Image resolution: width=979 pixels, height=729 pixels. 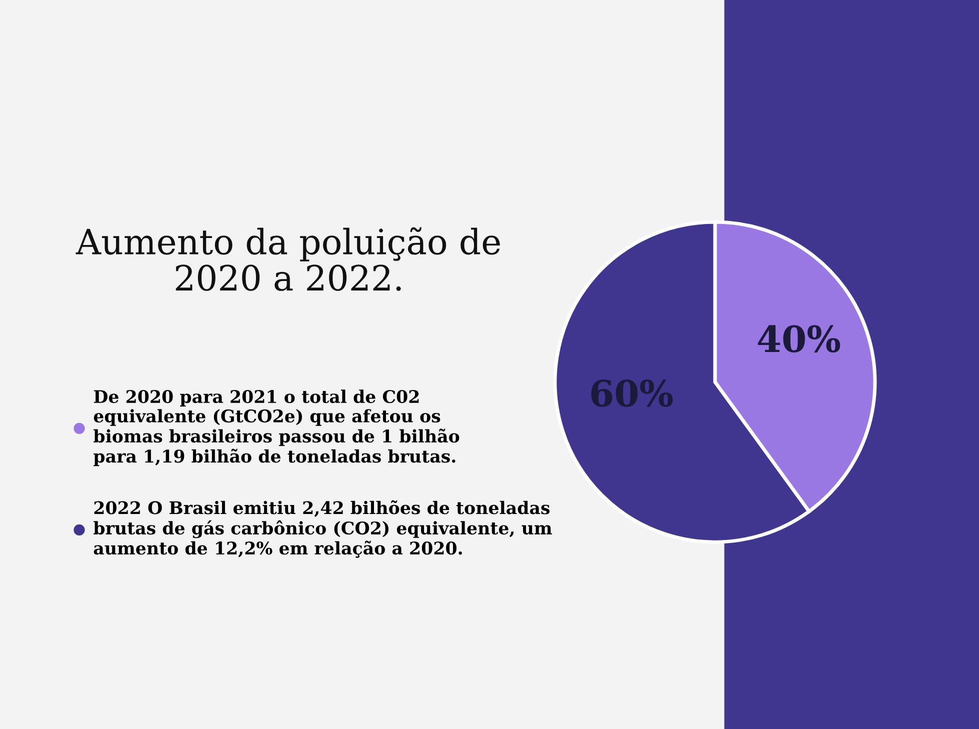 What do you see at coordinates (323, 529) in the screenshot?
I see `legend-label: 2022 O Brasil emitiu 2,42 bilhões de toneladas brutas de gás carbônico (CO2) equivalente, um aumento de 12,2% em relação a 2020.` at bounding box center [323, 529].